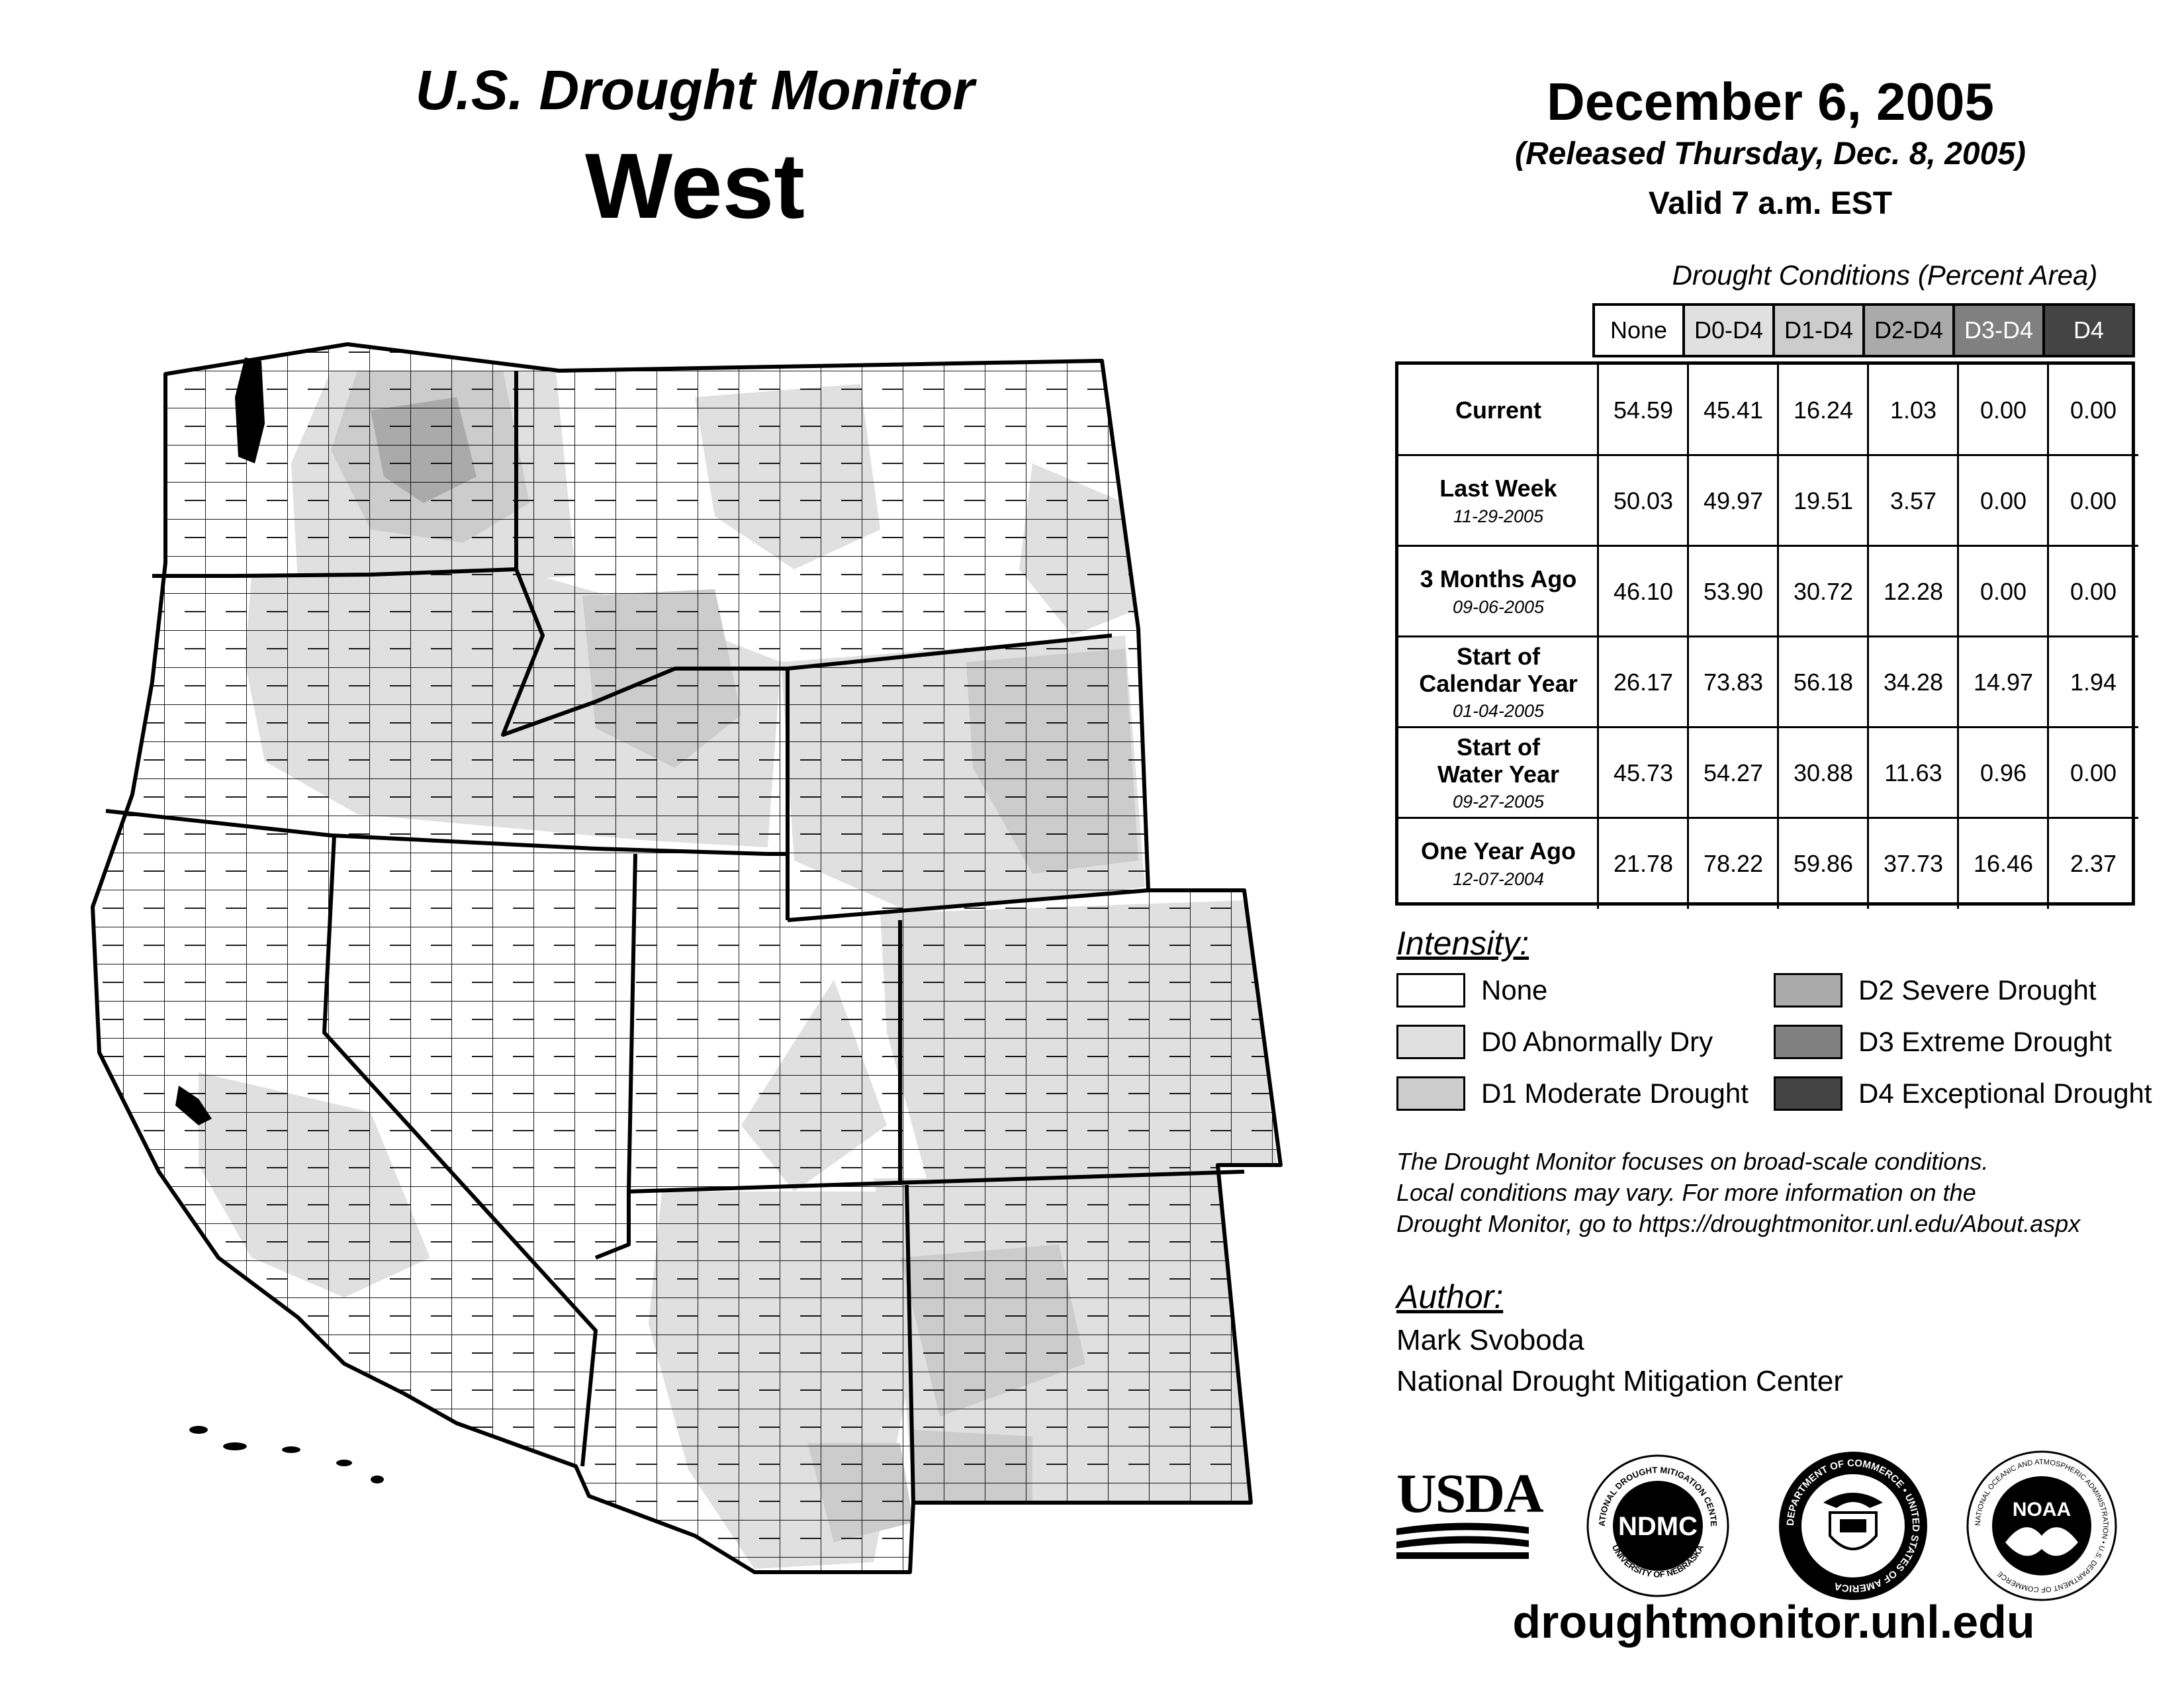 This screenshot has height=1688, width=2184. What do you see at coordinates (1977, 990) in the screenshot?
I see `legend-label: D2 Severe Drought` at bounding box center [1977, 990].